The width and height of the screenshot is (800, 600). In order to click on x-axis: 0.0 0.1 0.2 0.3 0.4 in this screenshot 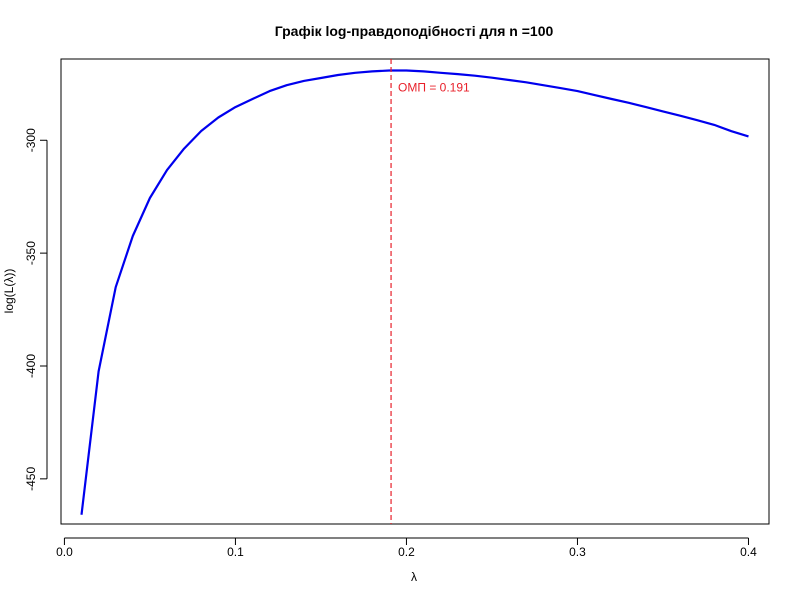, I will do `click(406, 548)`.